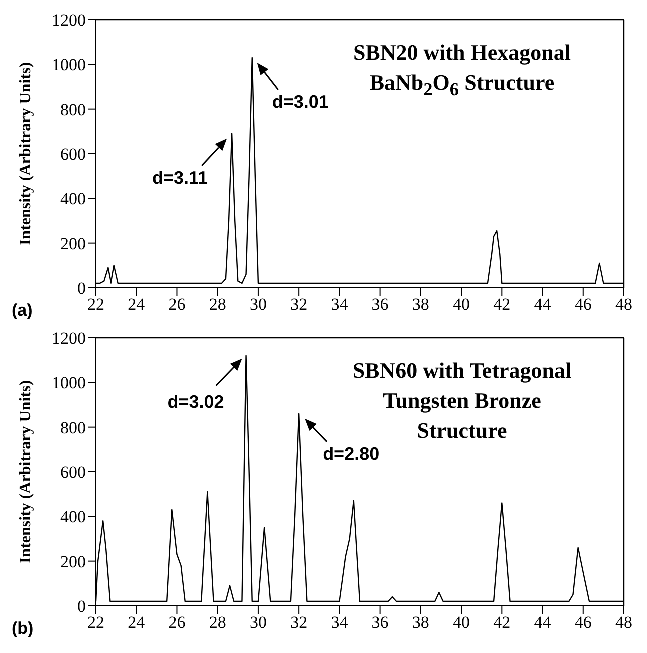 Image resolution: width=647 pixels, height=653 pixels. Describe the element at coordinates (180, 178) in the screenshot. I see `annotation: d=3.11` at that location.